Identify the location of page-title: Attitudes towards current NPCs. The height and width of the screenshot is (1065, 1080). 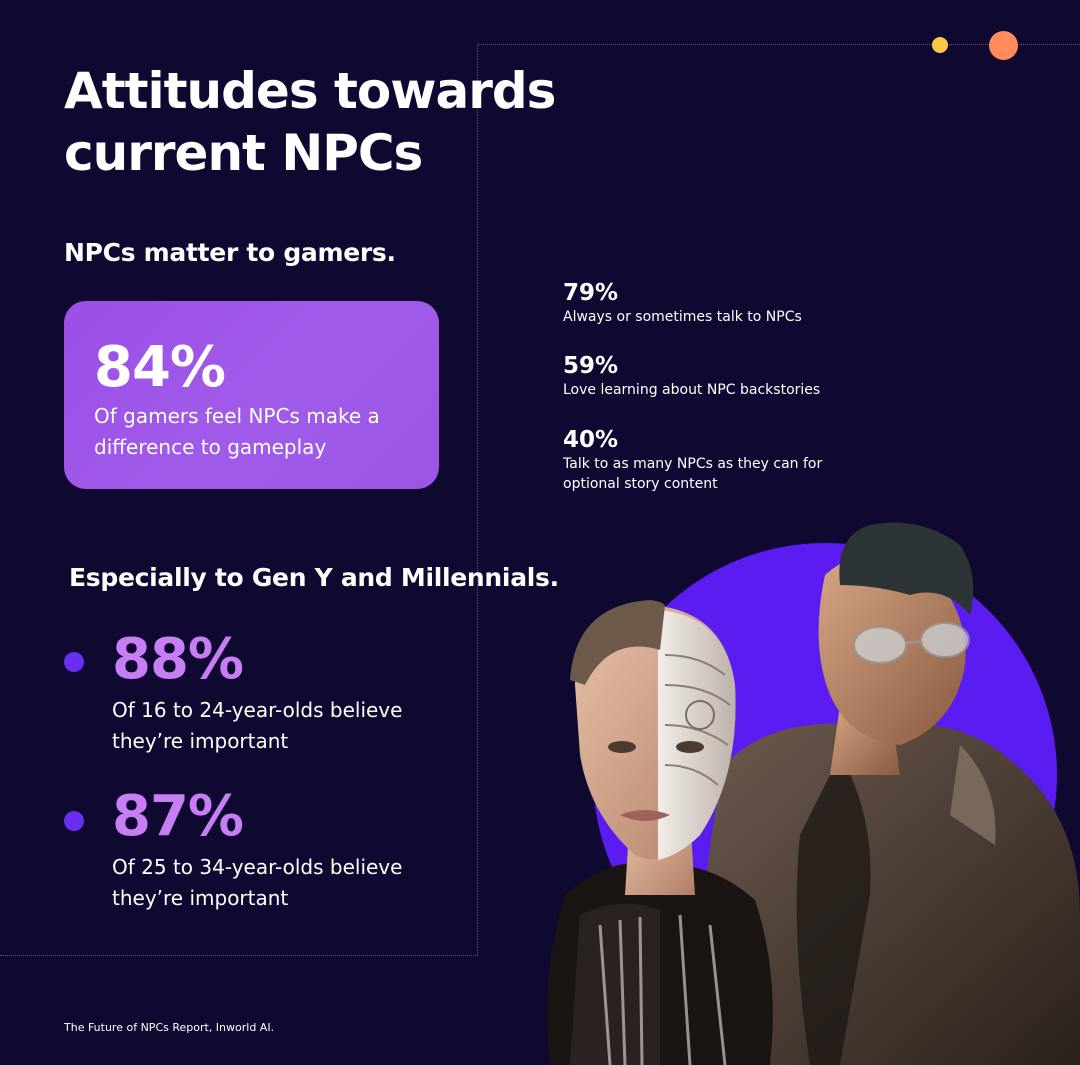
(310, 122).